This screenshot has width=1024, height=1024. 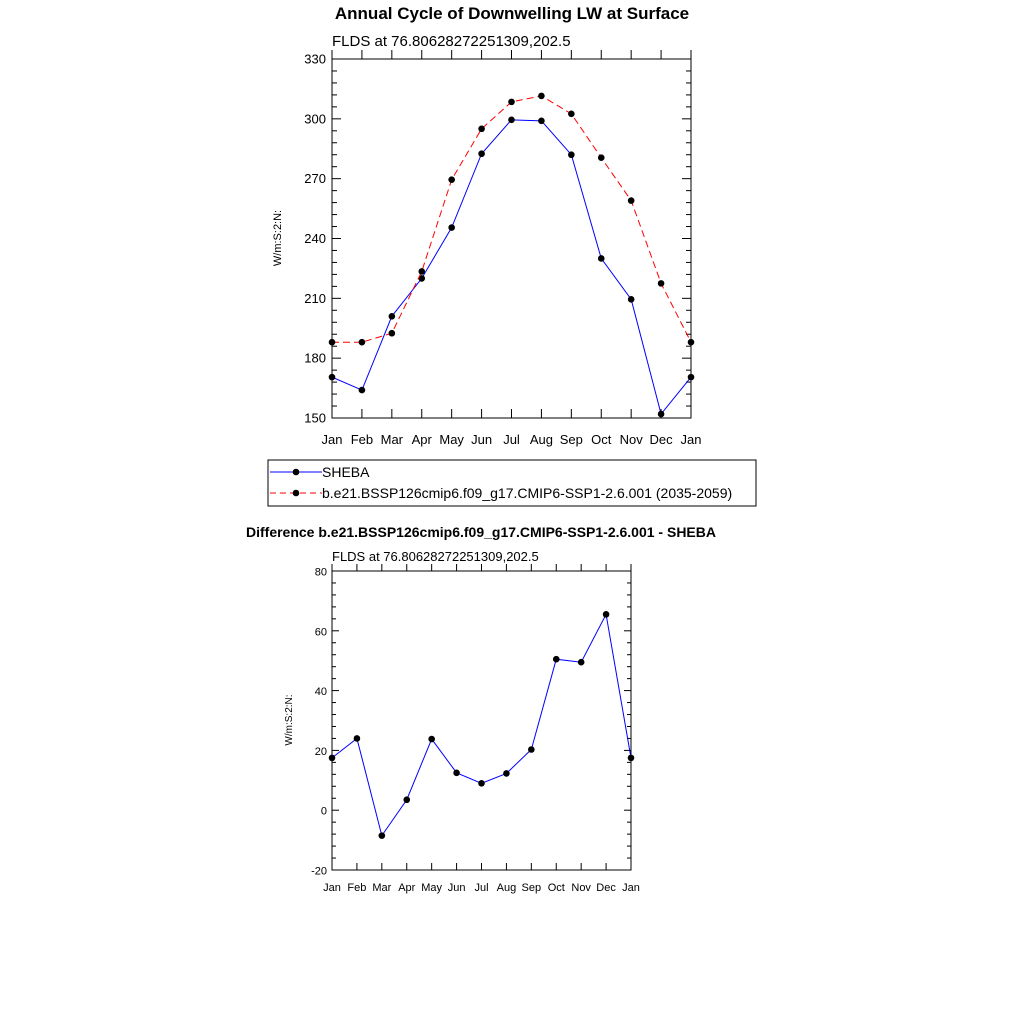 What do you see at coordinates (451, 41) in the screenshot?
I see `chart1-subtitle: FLDS at 76.80628272251309,202.5` at bounding box center [451, 41].